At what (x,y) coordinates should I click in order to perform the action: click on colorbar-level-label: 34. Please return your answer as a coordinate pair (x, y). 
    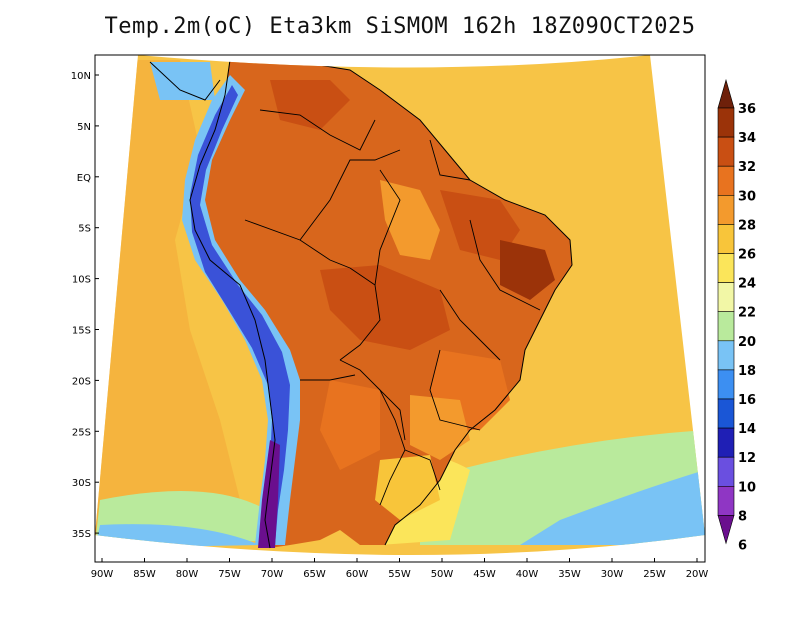
    Looking at the image, I should click on (747, 138).